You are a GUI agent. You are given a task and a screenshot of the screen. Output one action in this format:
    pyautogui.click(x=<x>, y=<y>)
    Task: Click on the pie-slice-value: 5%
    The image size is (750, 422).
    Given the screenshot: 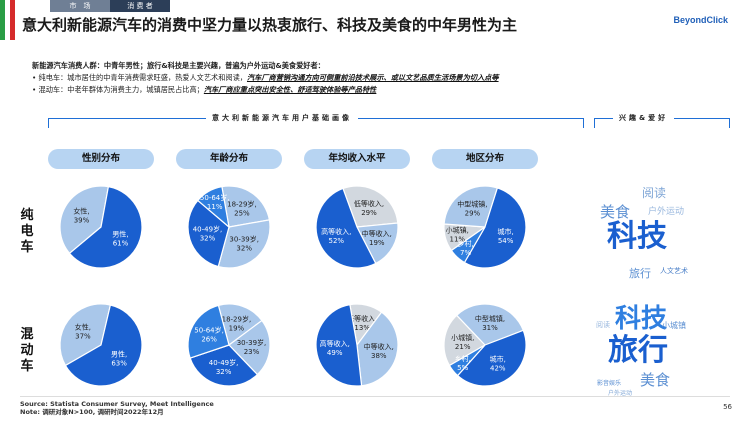 What is the action you would take?
    pyautogui.click(x=462, y=368)
    